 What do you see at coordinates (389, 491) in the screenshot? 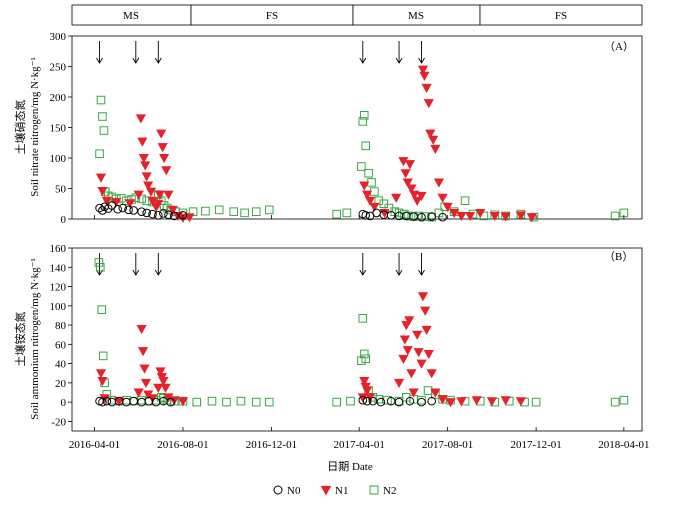
I see `legend-label: N2` at bounding box center [389, 491].